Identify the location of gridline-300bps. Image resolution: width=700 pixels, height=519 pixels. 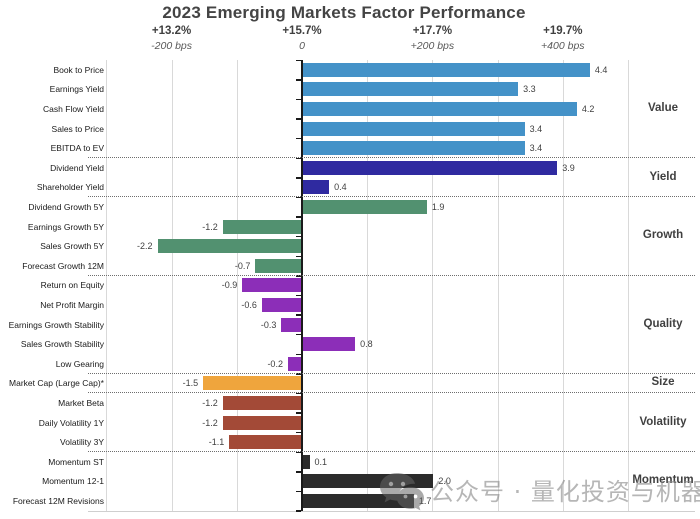
(498, 285).